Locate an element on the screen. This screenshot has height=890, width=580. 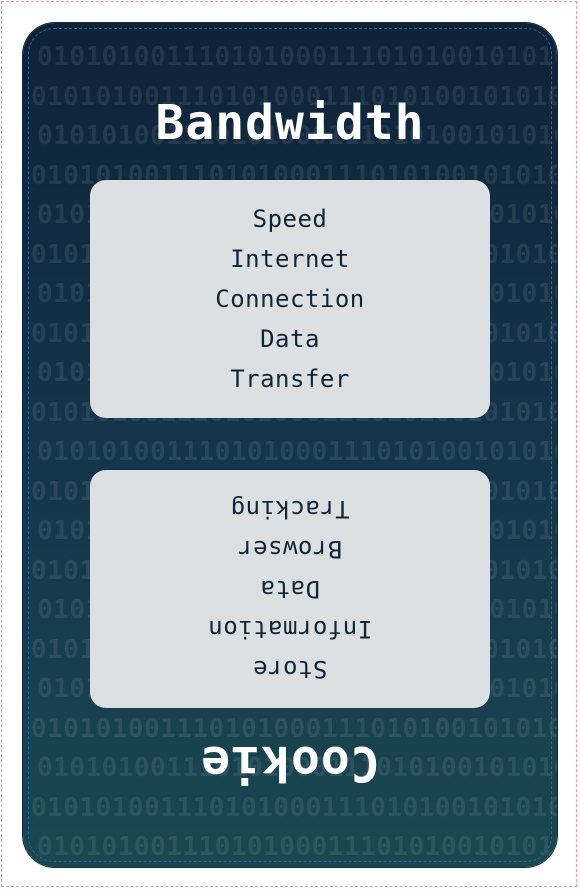
taboo-word: Browser is located at coordinates (290, 549).